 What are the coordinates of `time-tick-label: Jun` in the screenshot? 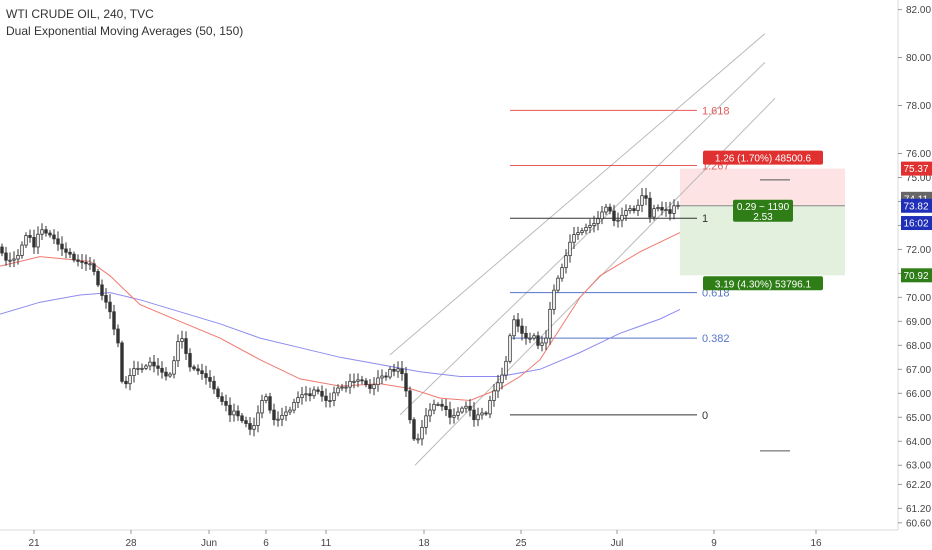 It's located at (209, 543).